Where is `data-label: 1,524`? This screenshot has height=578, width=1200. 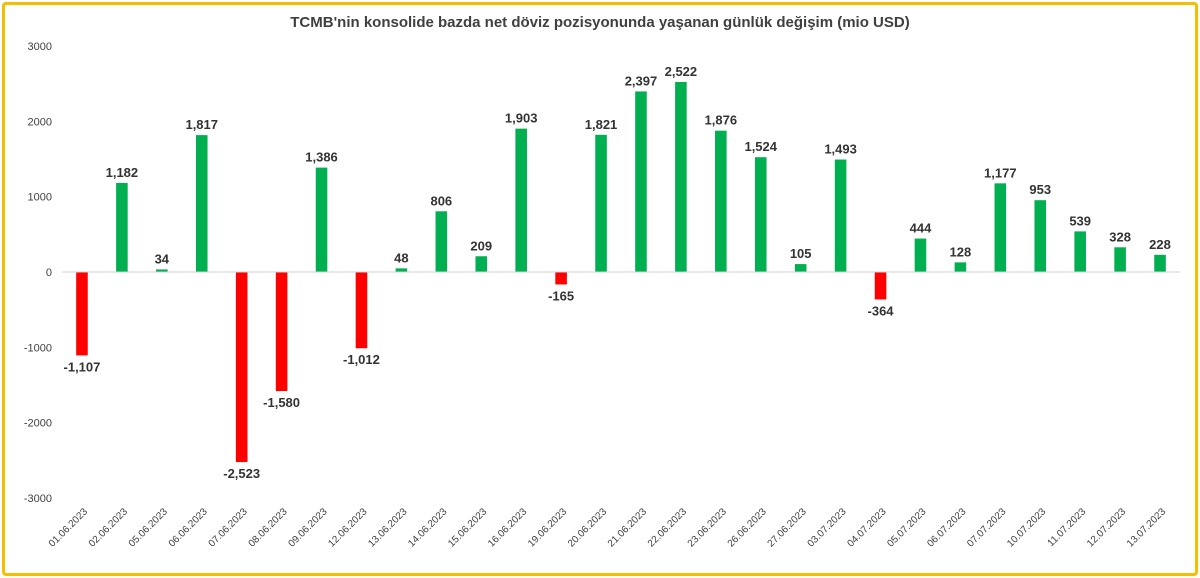 data-label: 1,524 is located at coordinates (760, 146).